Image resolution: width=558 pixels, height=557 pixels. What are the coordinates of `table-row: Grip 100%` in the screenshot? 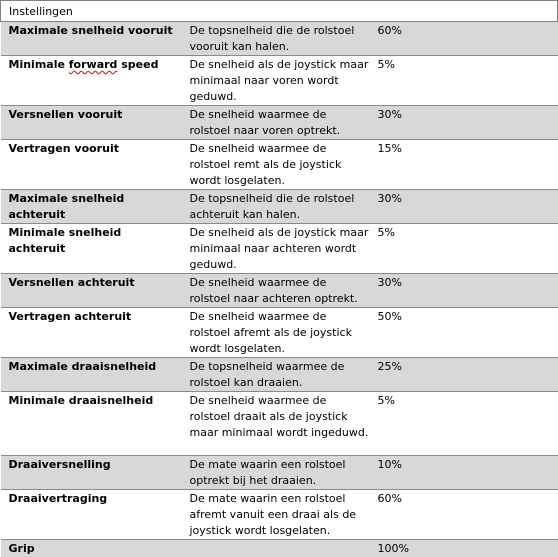 It's located at (279, 548).